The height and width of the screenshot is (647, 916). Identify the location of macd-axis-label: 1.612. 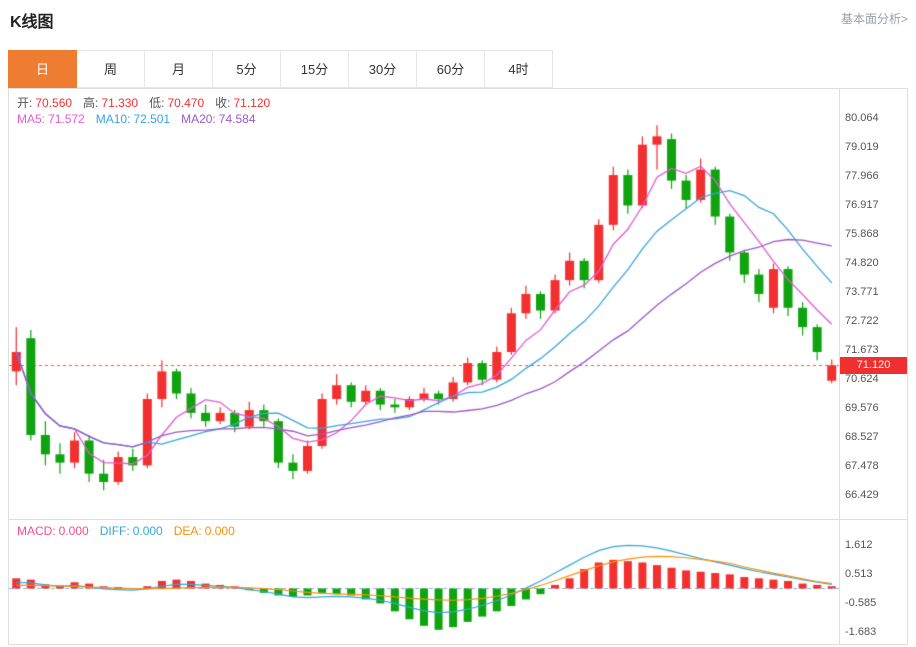
(859, 545).